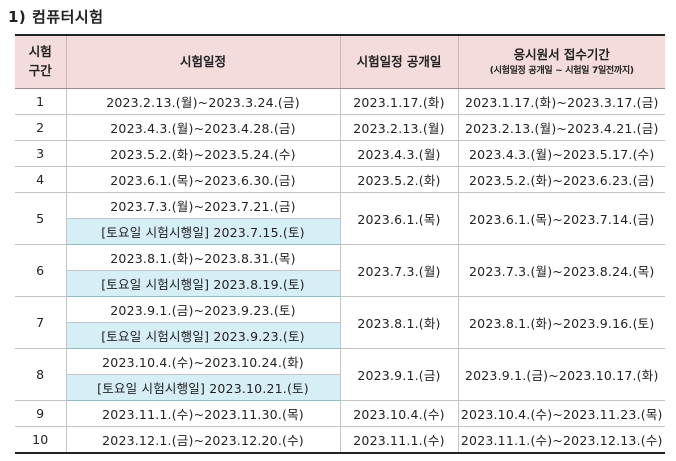 Image resolution: width=676 pixels, height=461 pixels. I want to click on apply-period-cell: 2023.2.13.(월)~2023.4.21.(금), so click(561, 127).